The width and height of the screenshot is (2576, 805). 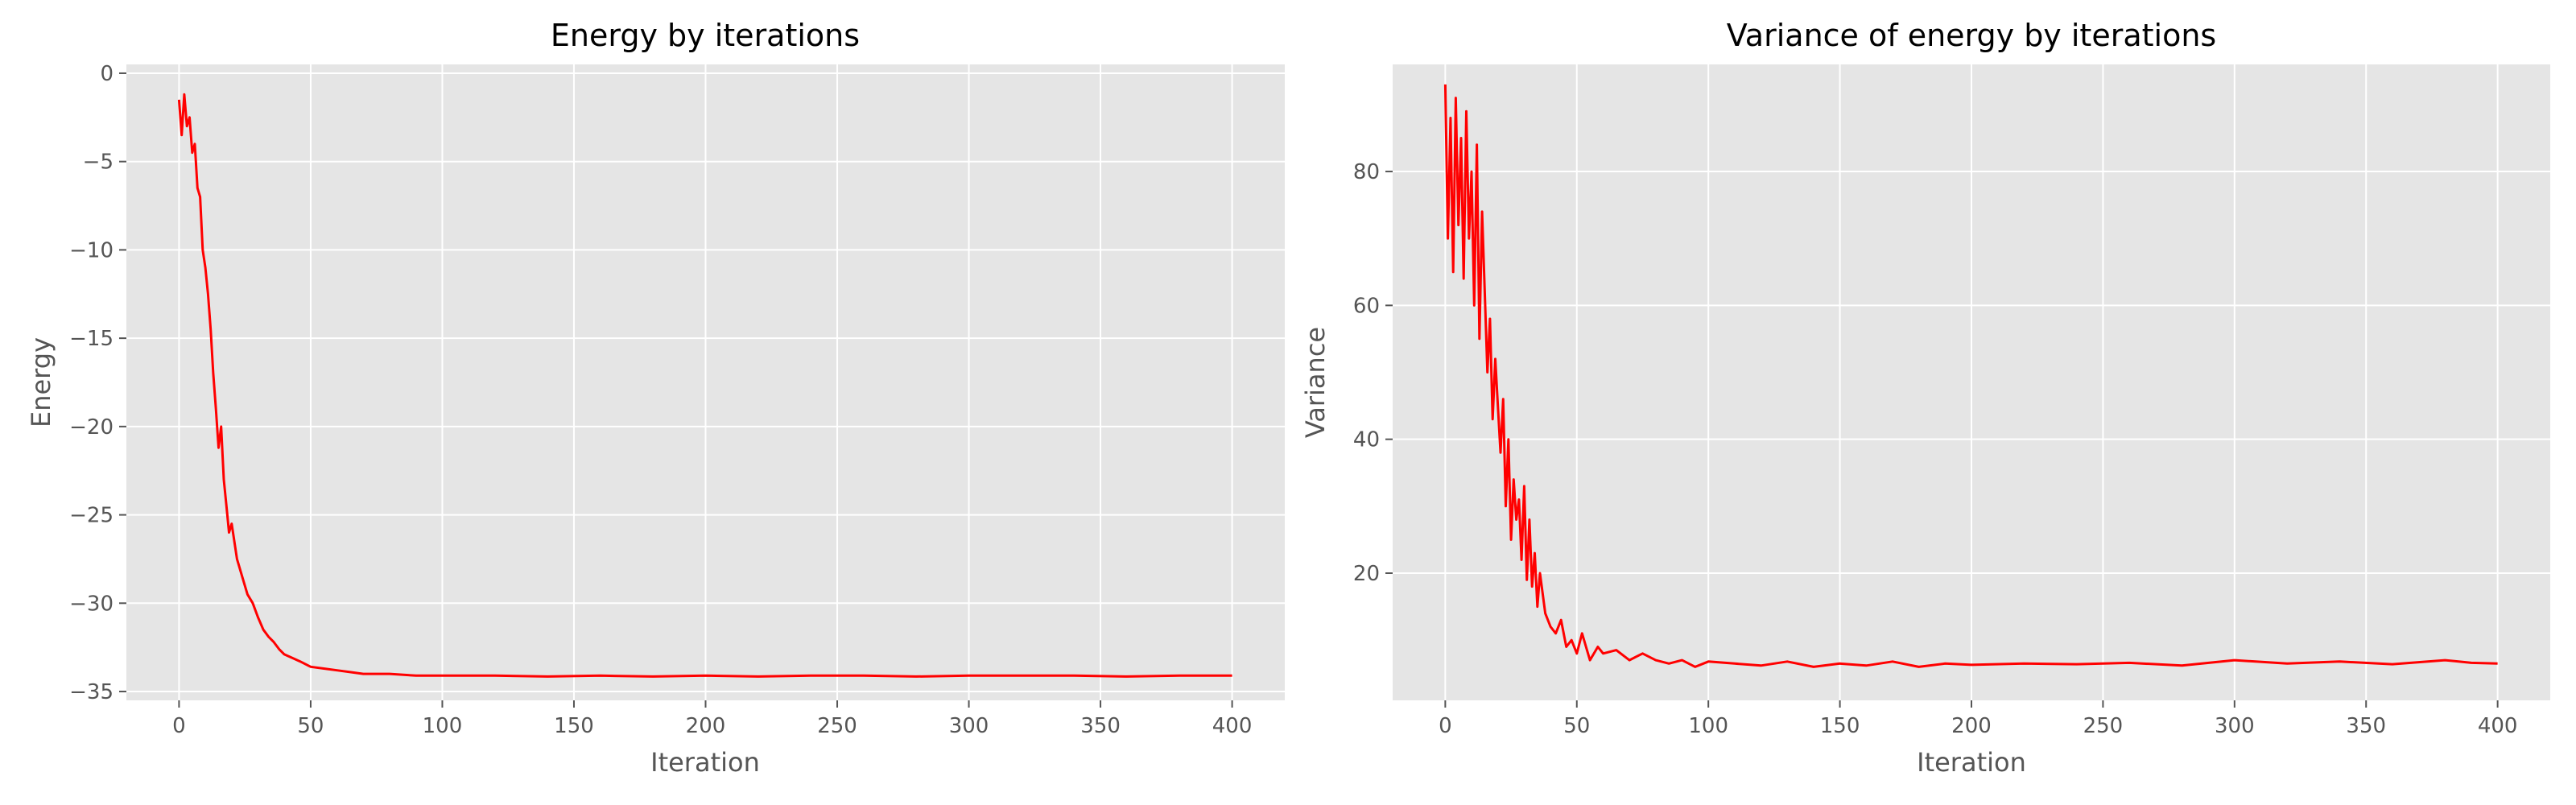 I want to click on variance-x-tick-label: 300, so click(x=2235, y=726).